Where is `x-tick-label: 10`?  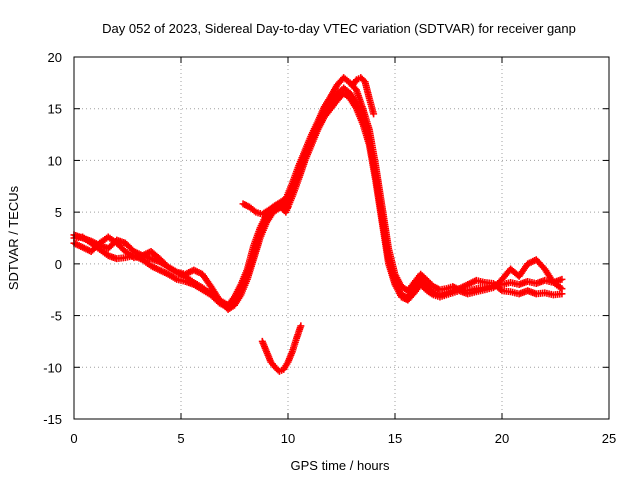 x-tick-label: 10 is located at coordinates (288, 438).